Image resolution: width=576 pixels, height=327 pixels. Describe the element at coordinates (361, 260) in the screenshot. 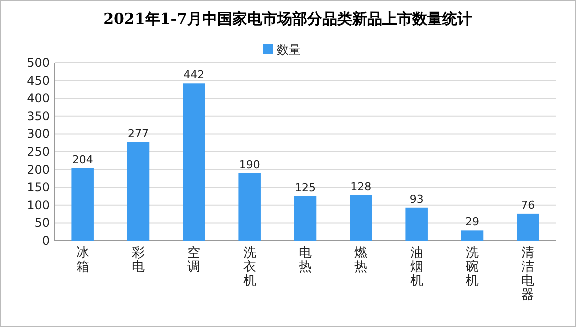

I see `x-tick-label: 燃热` at that location.